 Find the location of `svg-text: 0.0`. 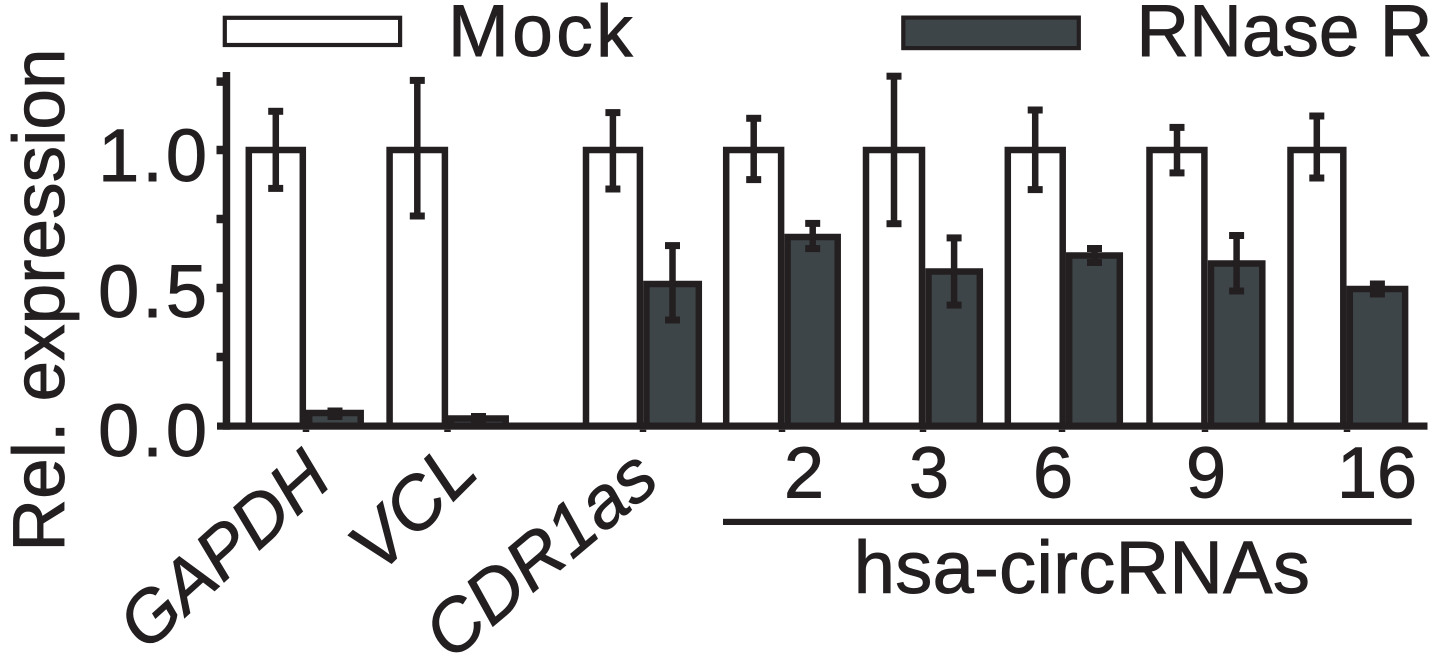

svg-text: 0.0 is located at coordinates (154, 430).